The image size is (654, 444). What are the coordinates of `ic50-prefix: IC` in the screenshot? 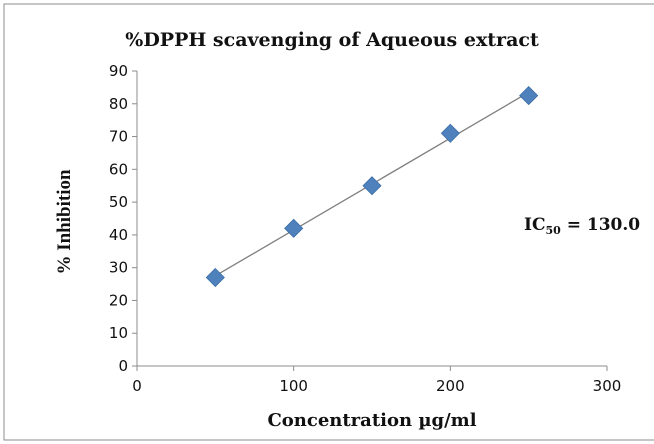 It's located at (534, 225).